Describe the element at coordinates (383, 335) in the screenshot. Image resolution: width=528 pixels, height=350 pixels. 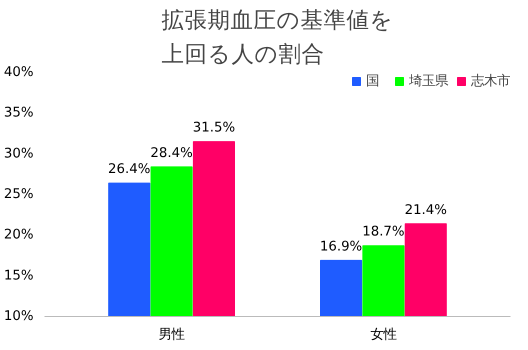
I see `x-tick-label: 女性` at that location.